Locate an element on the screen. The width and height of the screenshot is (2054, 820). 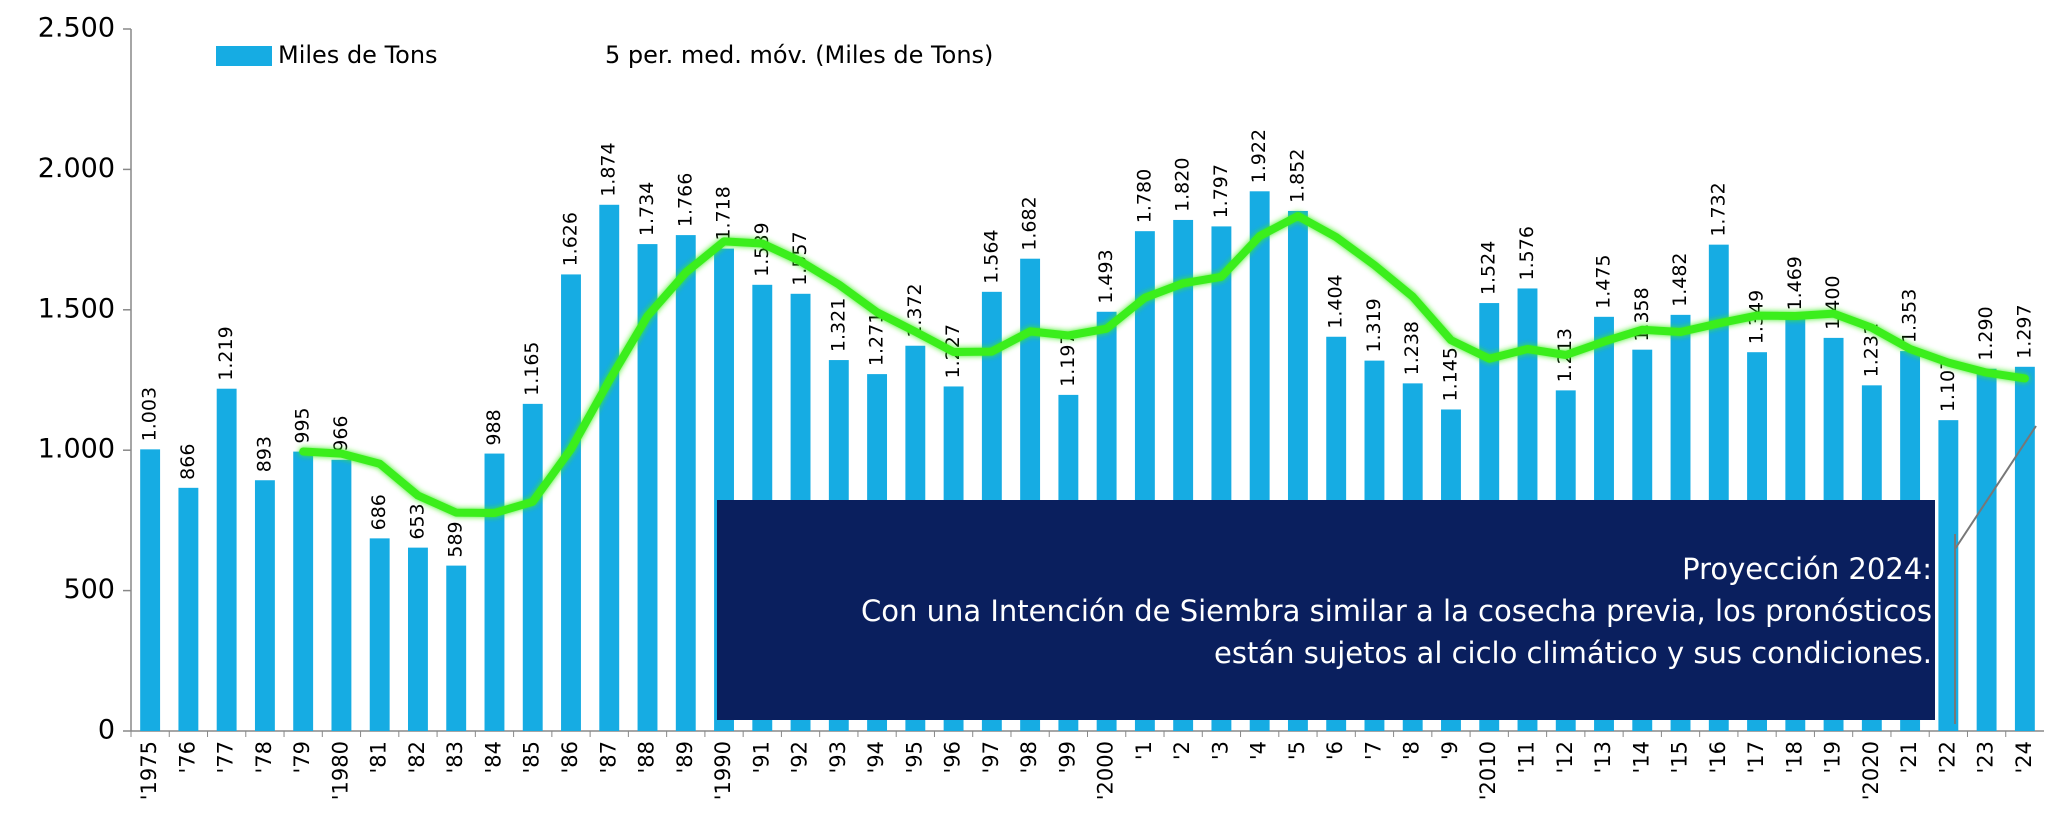
y-tick-label: 2.000 is located at coordinates (76, 168).